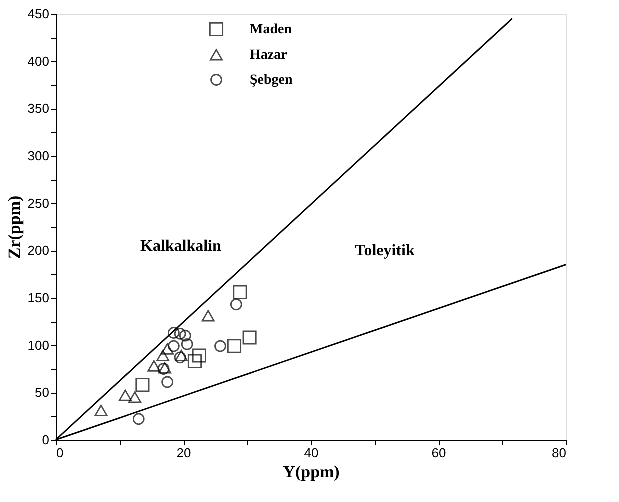 This screenshot has width=619, height=502. I want to click on x-axis-title: Y(ppm), so click(311, 472).